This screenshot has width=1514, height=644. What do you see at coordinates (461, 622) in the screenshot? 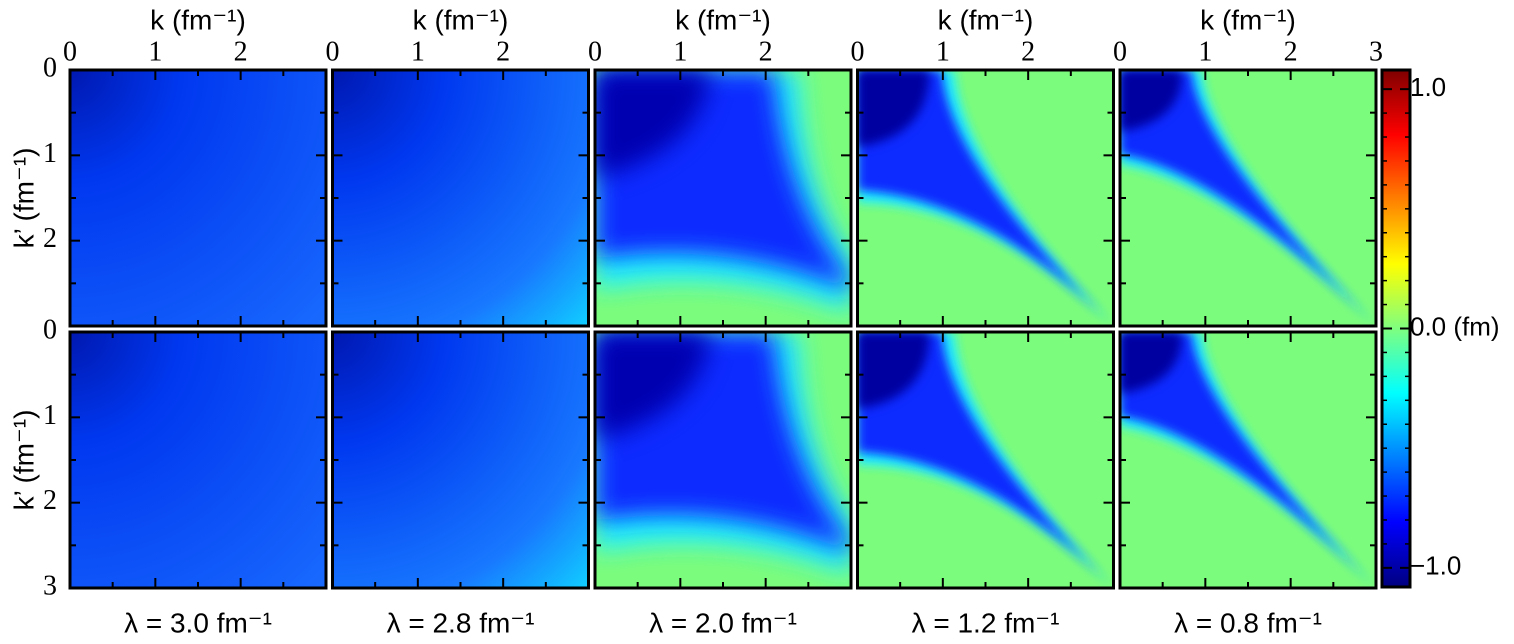
I see `panel-label: λ = 2.8 fm⁻¹` at bounding box center [461, 622].